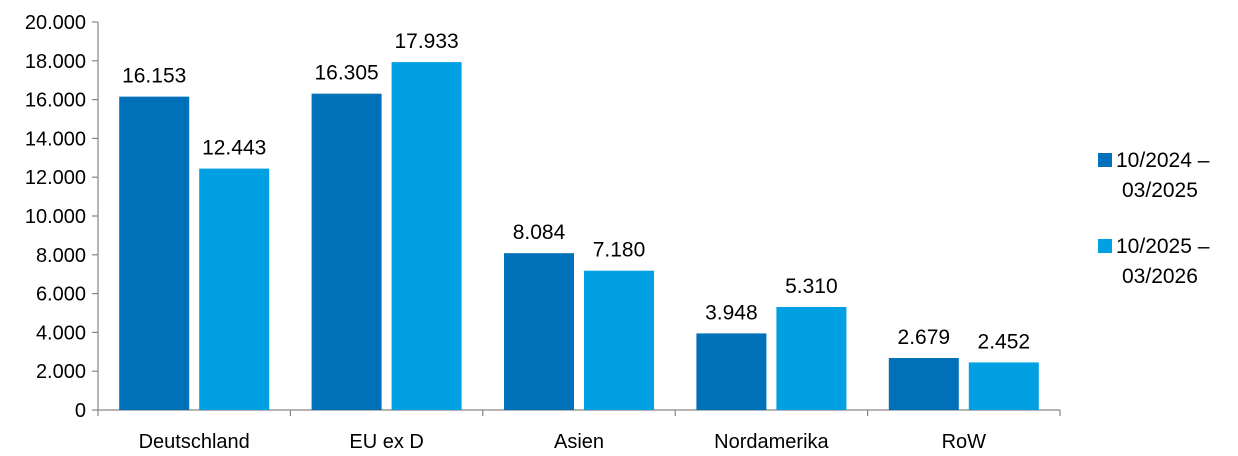  What do you see at coordinates (1163, 246) in the screenshot?
I see `legend-label: 10/2025 –` at bounding box center [1163, 246].